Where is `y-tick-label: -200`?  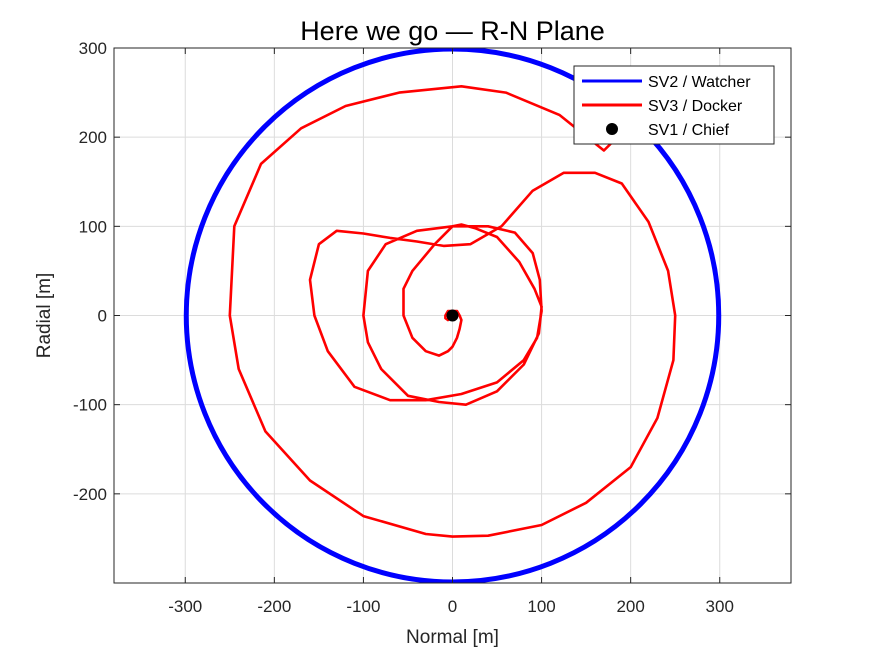 y-tick-label: -200 is located at coordinates (90, 494).